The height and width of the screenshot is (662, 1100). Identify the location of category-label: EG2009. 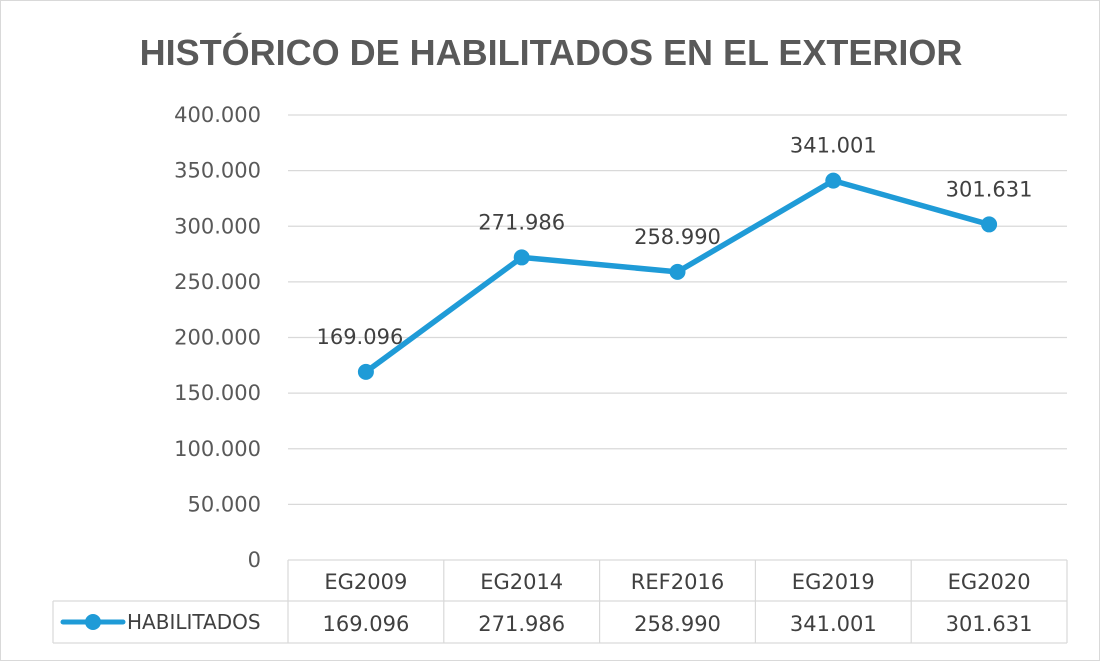
(365, 582).